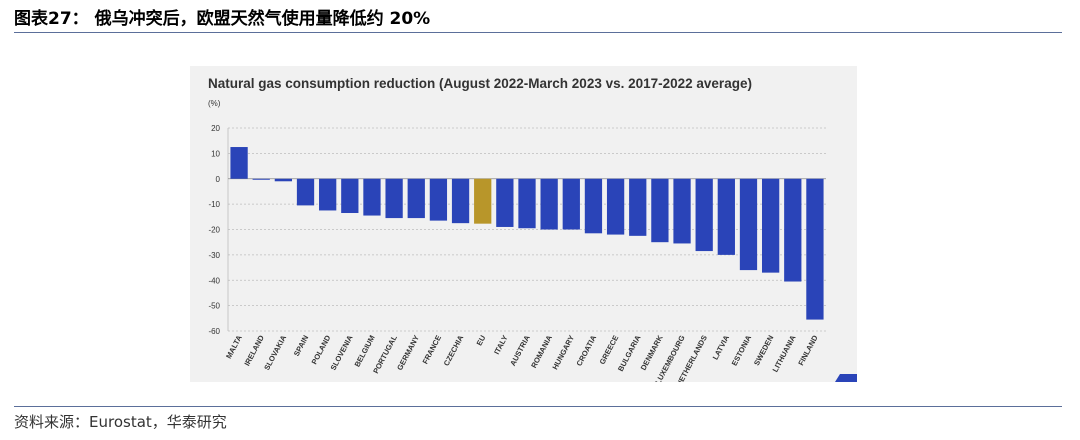 Image resolution: width=1080 pixels, height=440 pixels. What do you see at coordinates (586, 350) in the screenshot?
I see `x-tick-label: CROATIA` at bounding box center [586, 350].